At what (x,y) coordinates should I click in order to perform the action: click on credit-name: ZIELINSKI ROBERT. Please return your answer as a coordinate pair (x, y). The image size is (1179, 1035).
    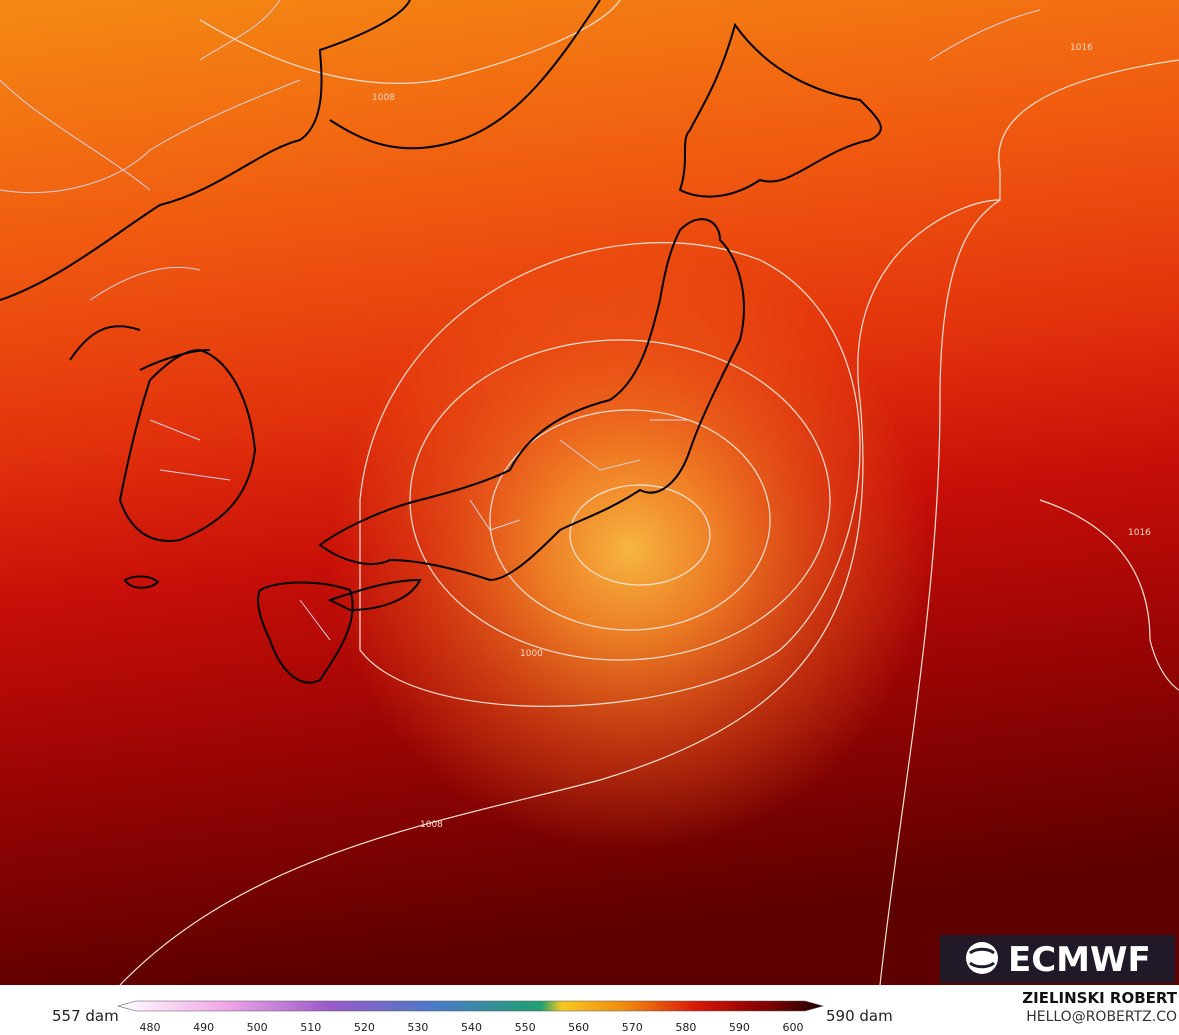
    Looking at the image, I should click on (1099, 998).